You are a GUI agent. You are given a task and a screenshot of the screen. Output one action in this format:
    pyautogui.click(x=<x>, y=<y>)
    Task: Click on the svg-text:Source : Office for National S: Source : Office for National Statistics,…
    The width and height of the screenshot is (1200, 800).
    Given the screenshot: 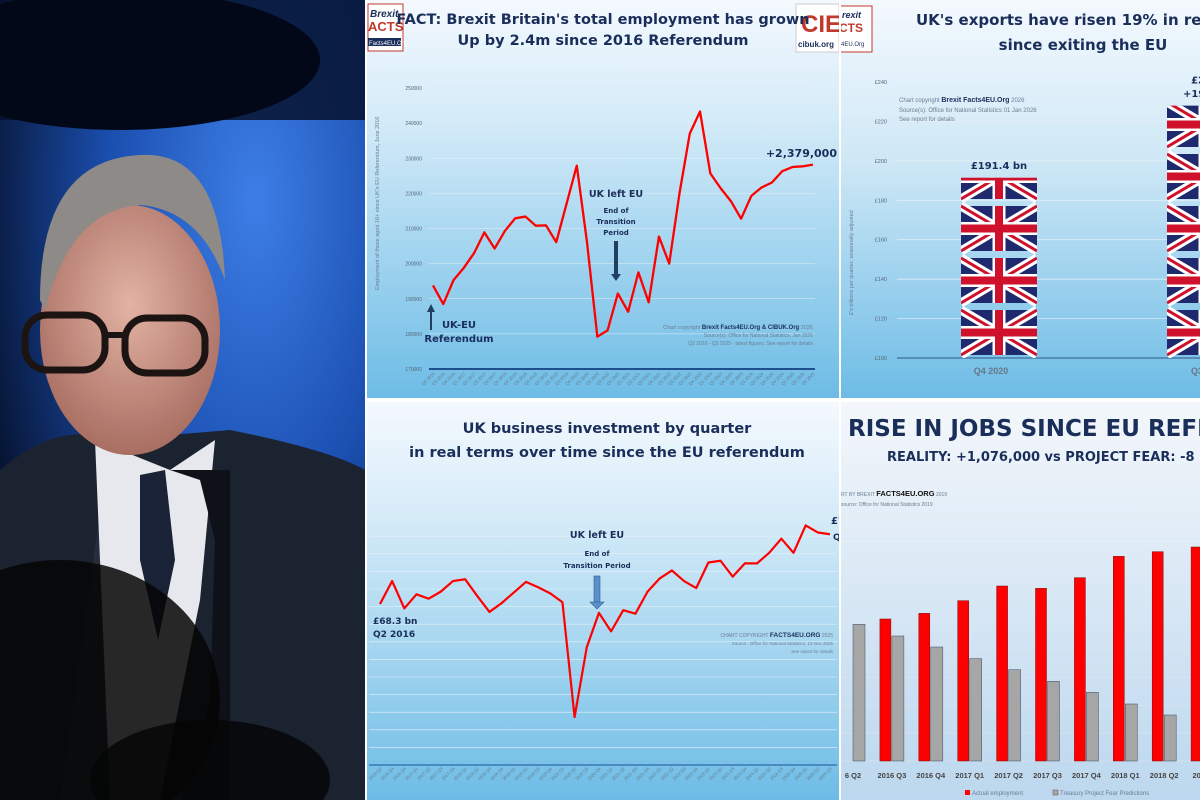 What is the action you would take?
    pyautogui.click(x=783, y=643)
    